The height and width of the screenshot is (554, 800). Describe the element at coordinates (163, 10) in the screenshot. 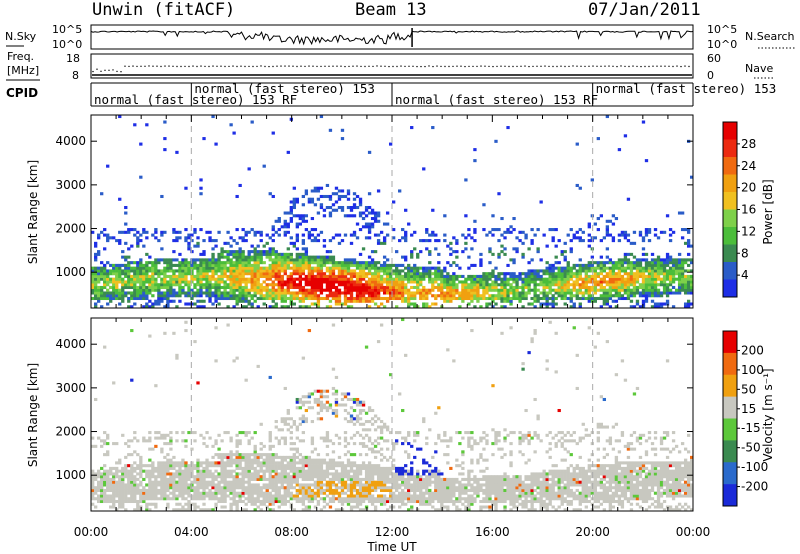

I see `station-title: Unwin (fitACF)` at that location.